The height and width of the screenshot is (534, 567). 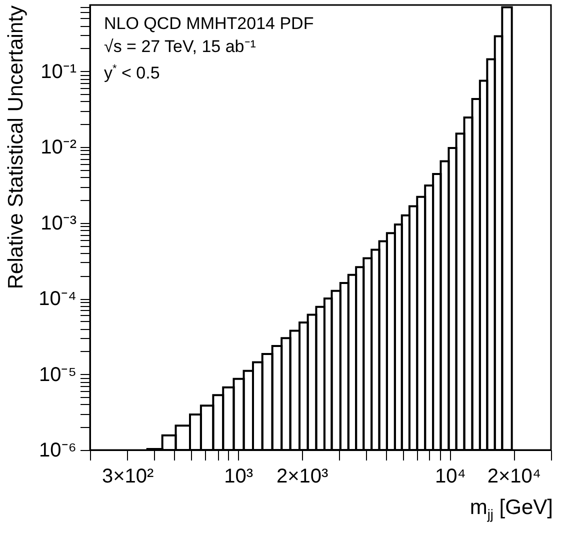 I want to click on x-axis-title: m$_{jj}$ [GeV], so click(x=511, y=509).